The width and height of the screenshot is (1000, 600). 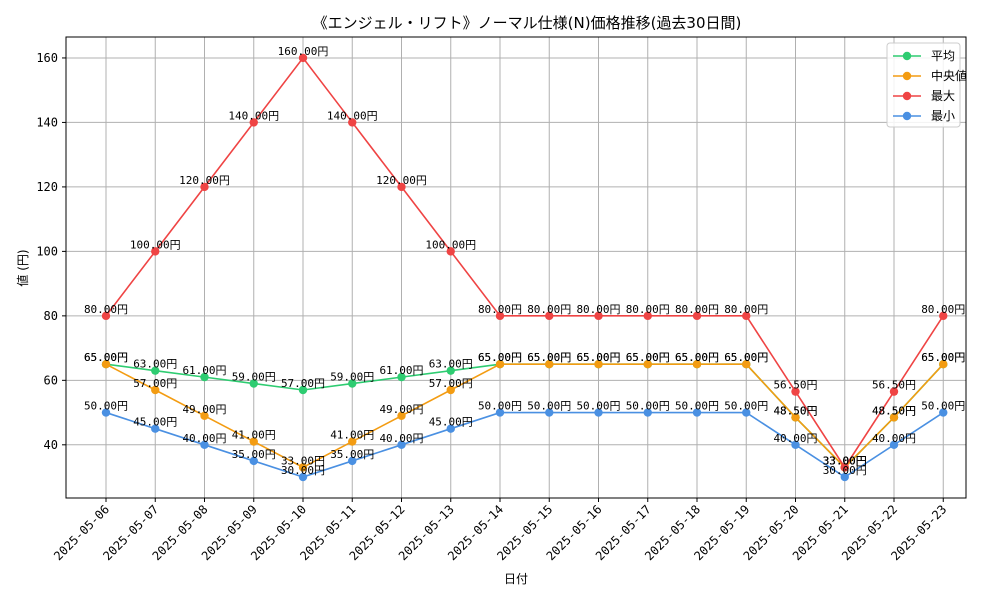 I want to click on x-axis-label: 日付, so click(x=516, y=579).